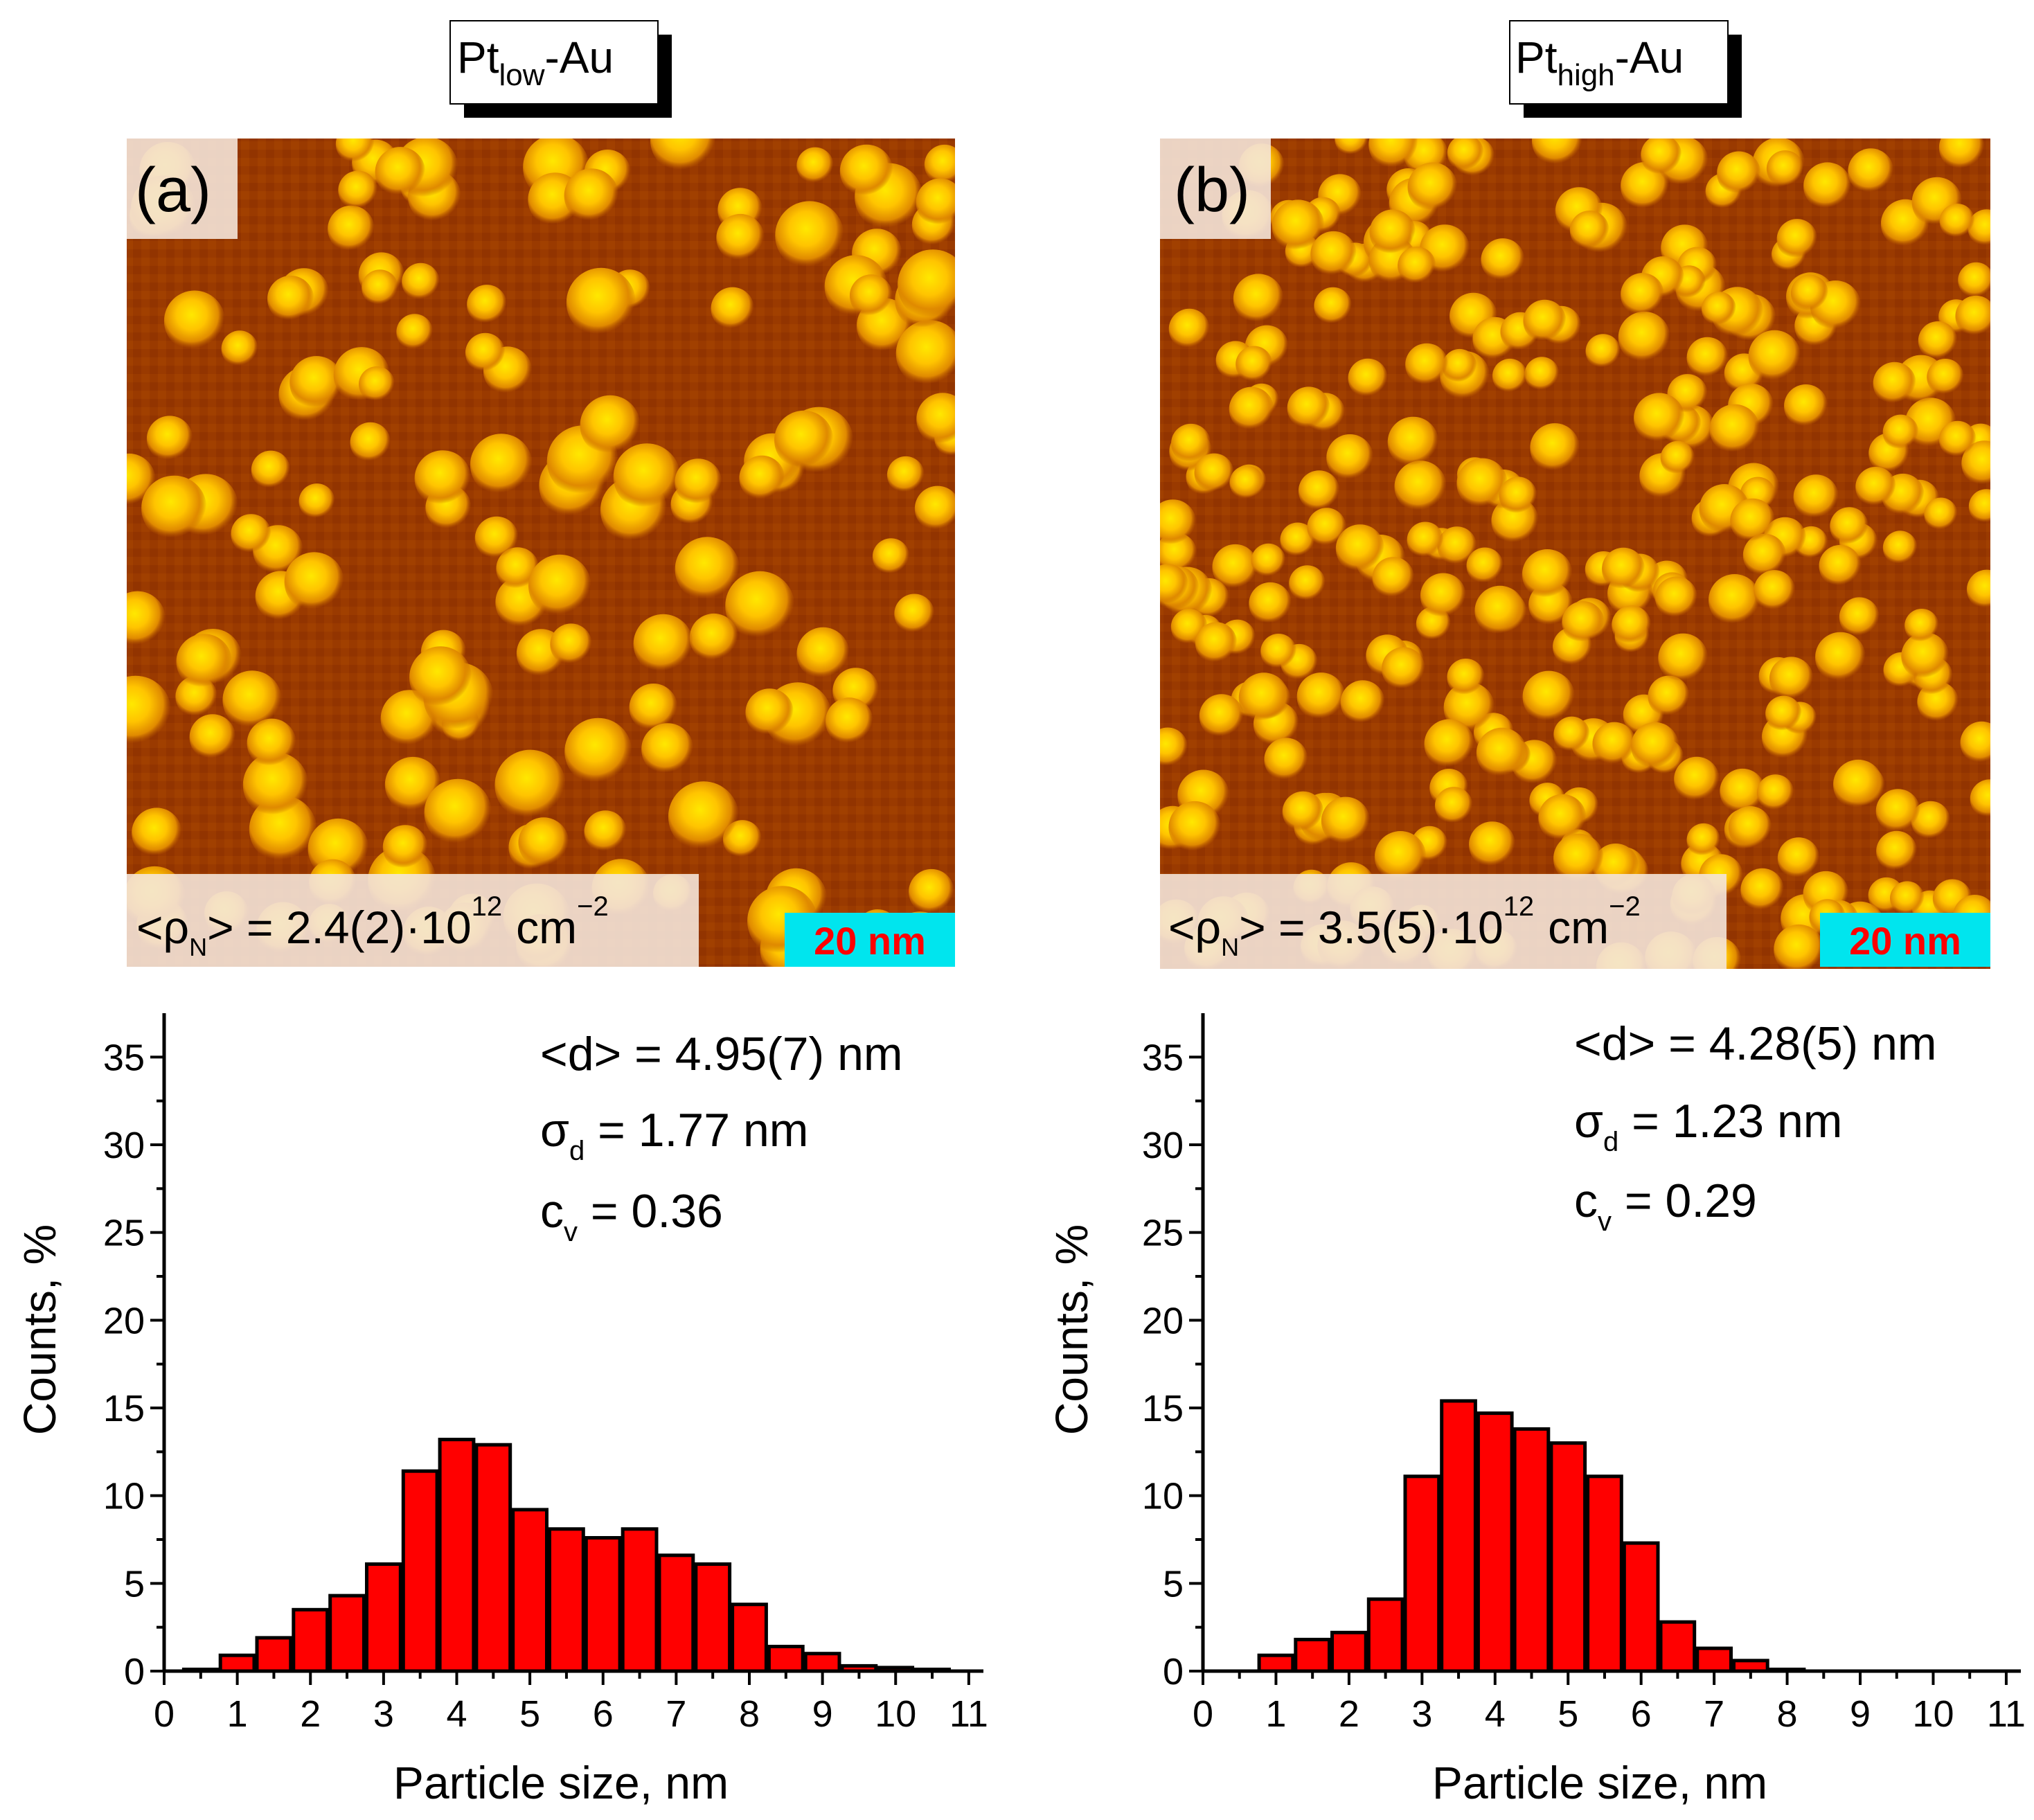  Describe the element at coordinates (1163, 1057) in the screenshot. I see `histogram-b-y-tick-label: 35` at that location.